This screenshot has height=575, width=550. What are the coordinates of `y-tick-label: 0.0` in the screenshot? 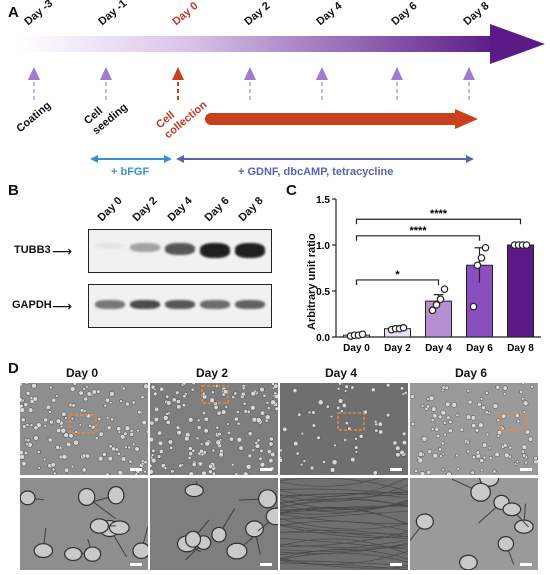 It's located at (323, 338).